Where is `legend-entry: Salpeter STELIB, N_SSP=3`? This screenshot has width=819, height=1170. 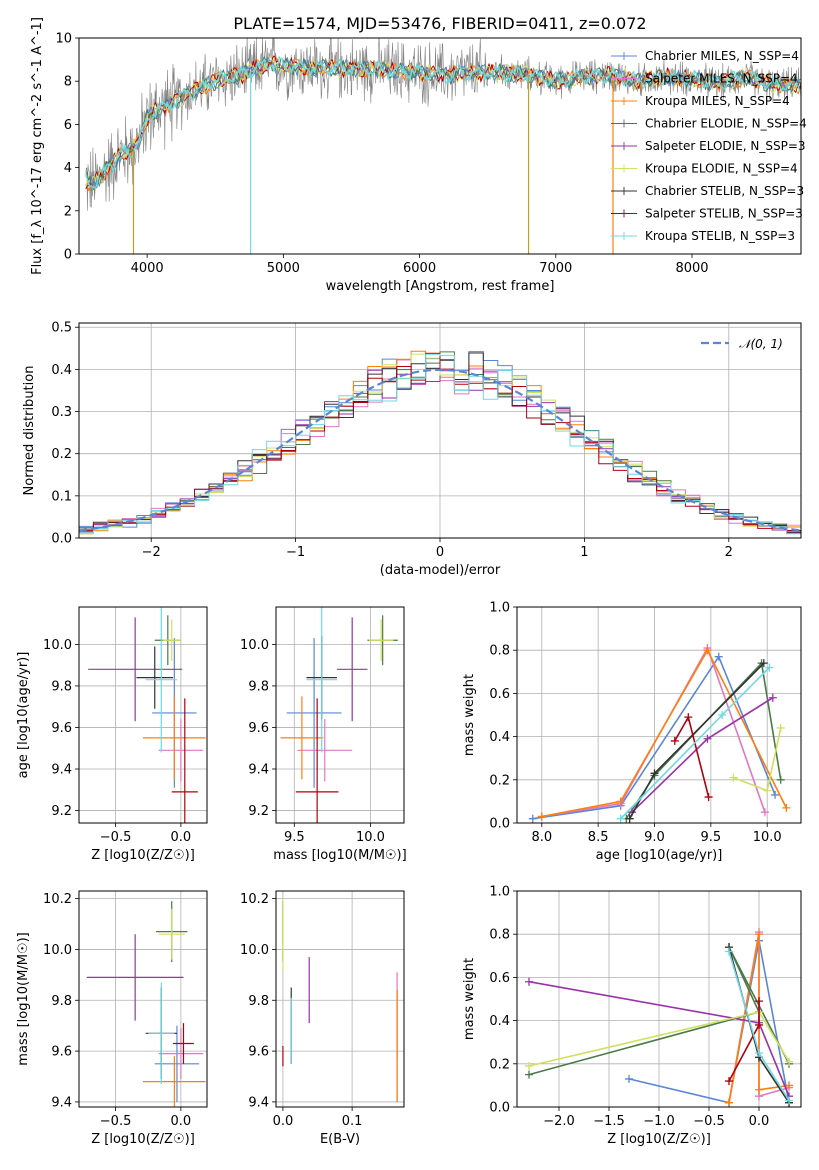 legend-entry: Salpeter STELIB, N_SSP=3 is located at coordinates (707, 214).